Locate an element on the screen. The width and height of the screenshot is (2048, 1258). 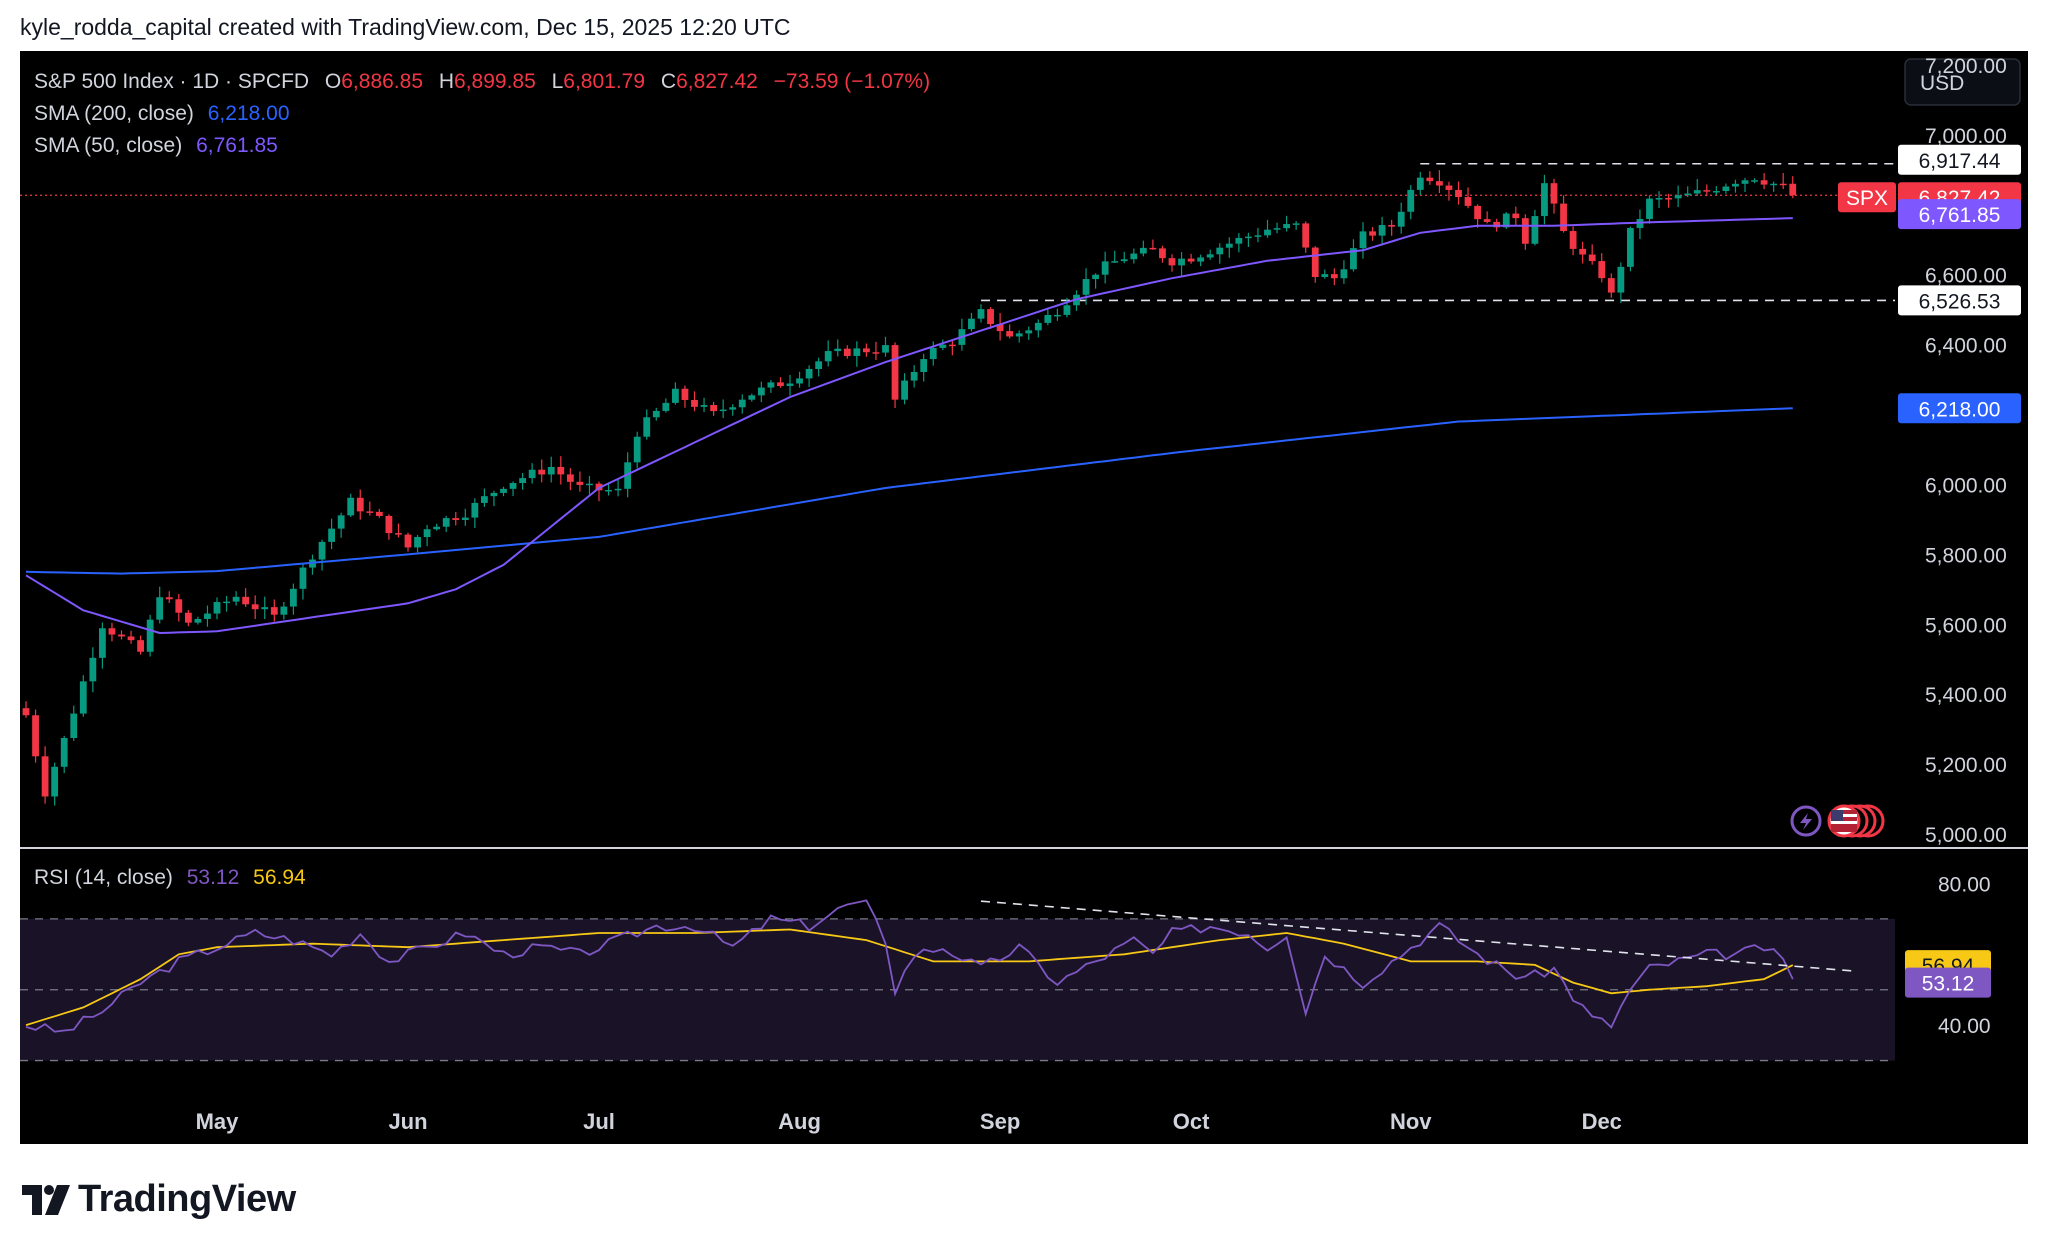
legend-h-value: 6,899.85 is located at coordinates (495, 81).